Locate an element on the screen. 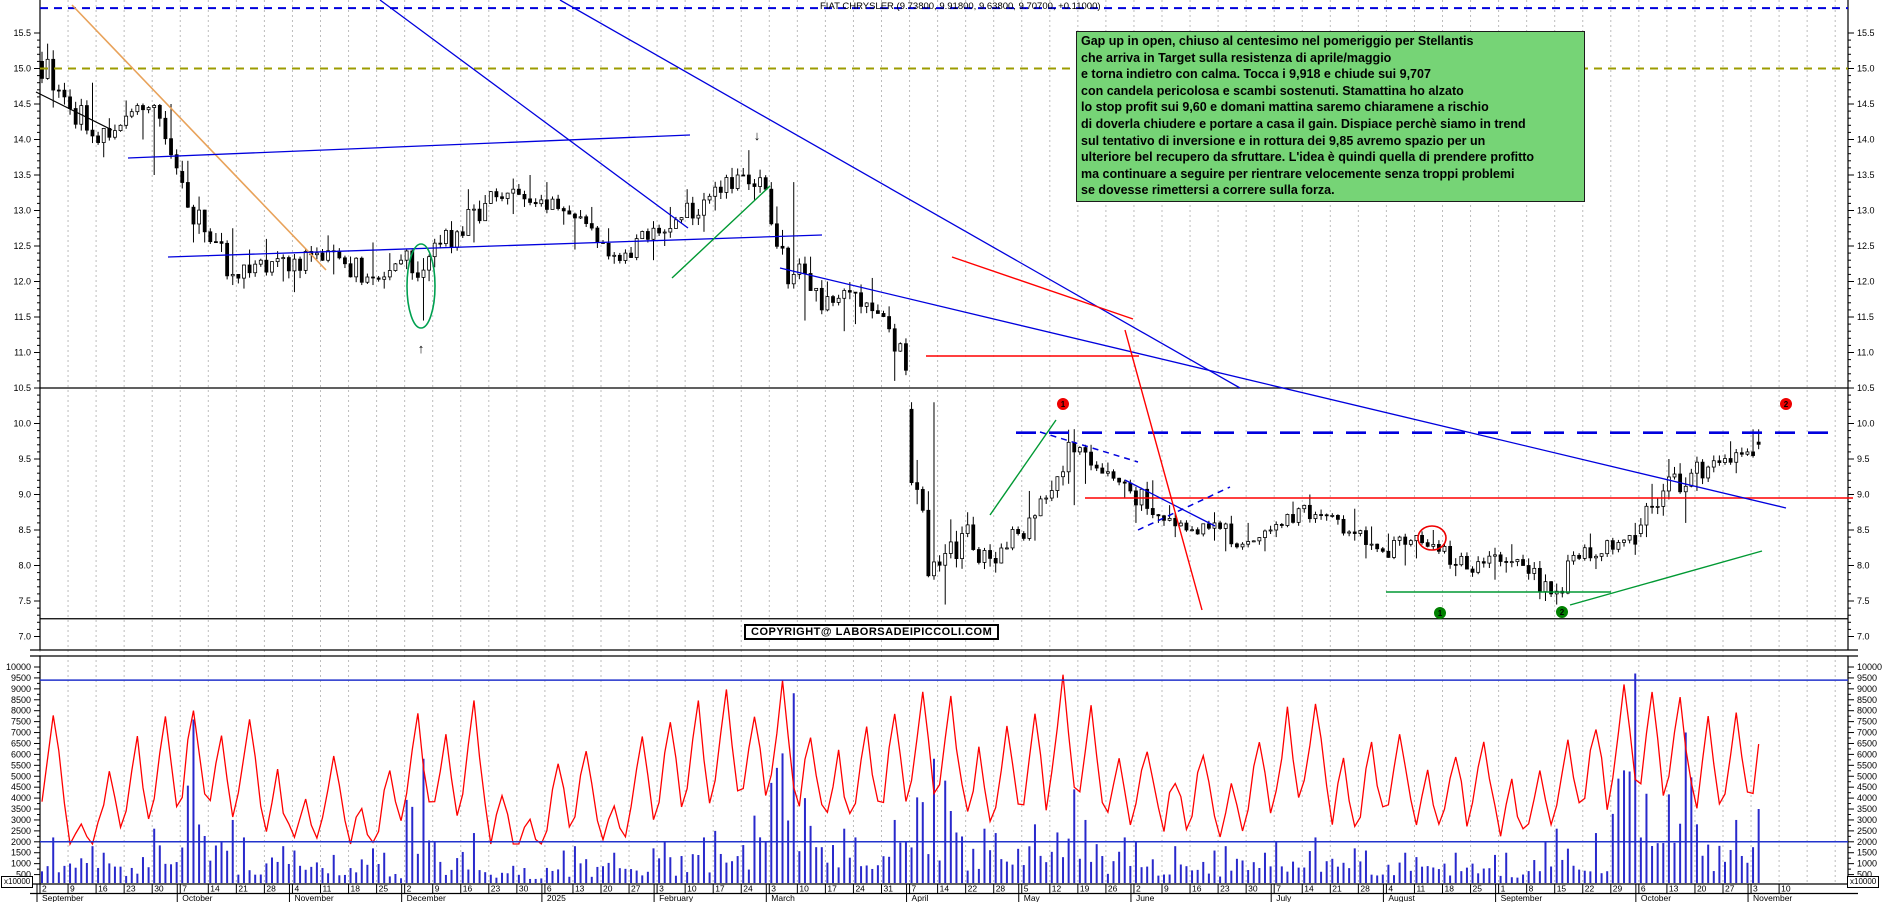 The height and width of the screenshot is (902, 1890). svg-text: 8.0 is located at coordinates (1863, 566).